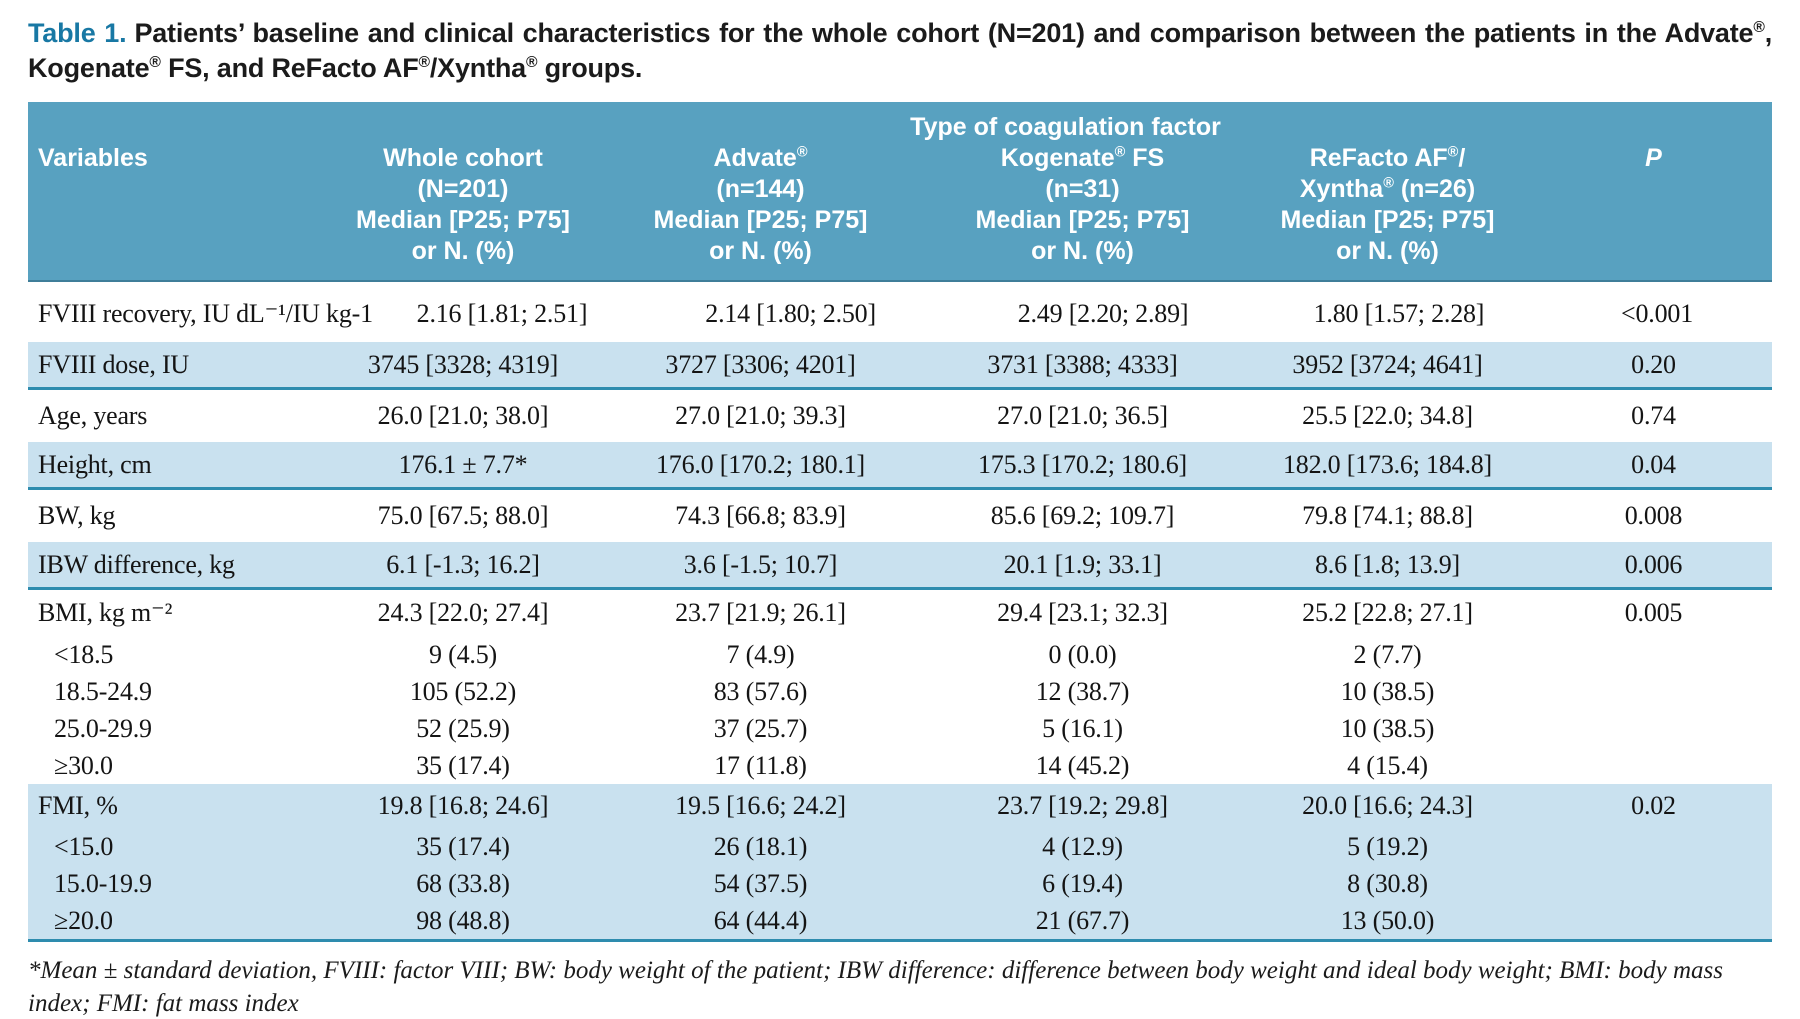  I want to click on row-value: <0.001, so click(1657, 313).